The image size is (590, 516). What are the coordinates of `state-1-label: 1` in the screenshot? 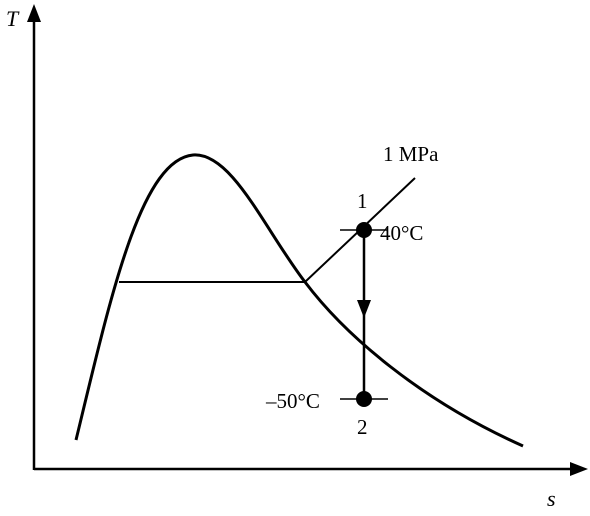 It's located at (362, 201).